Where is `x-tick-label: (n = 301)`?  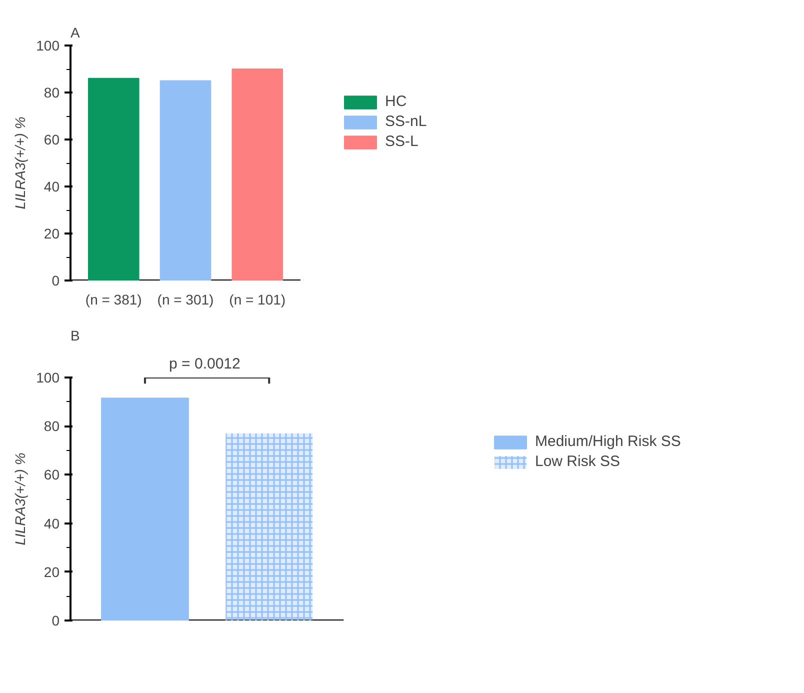
x-tick-label: (n = 301) is located at coordinates (185, 300).